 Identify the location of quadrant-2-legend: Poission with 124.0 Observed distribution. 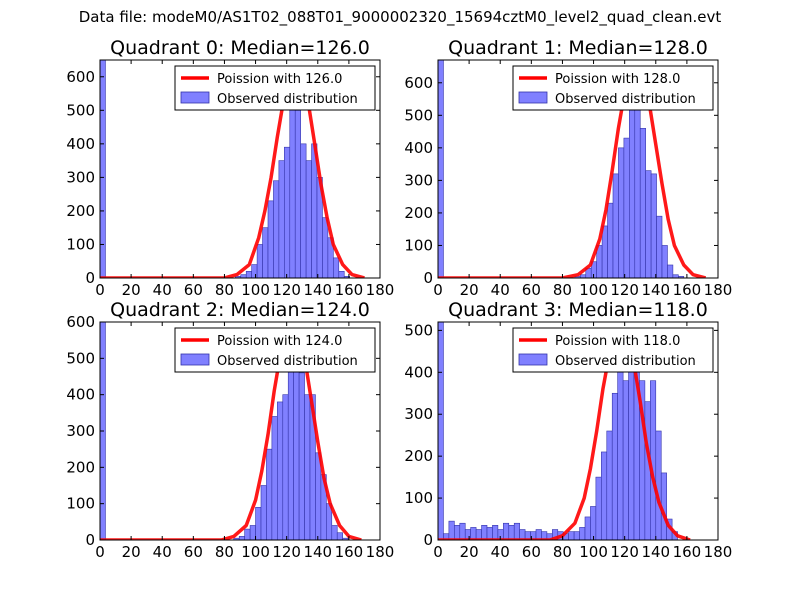
(275, 350).